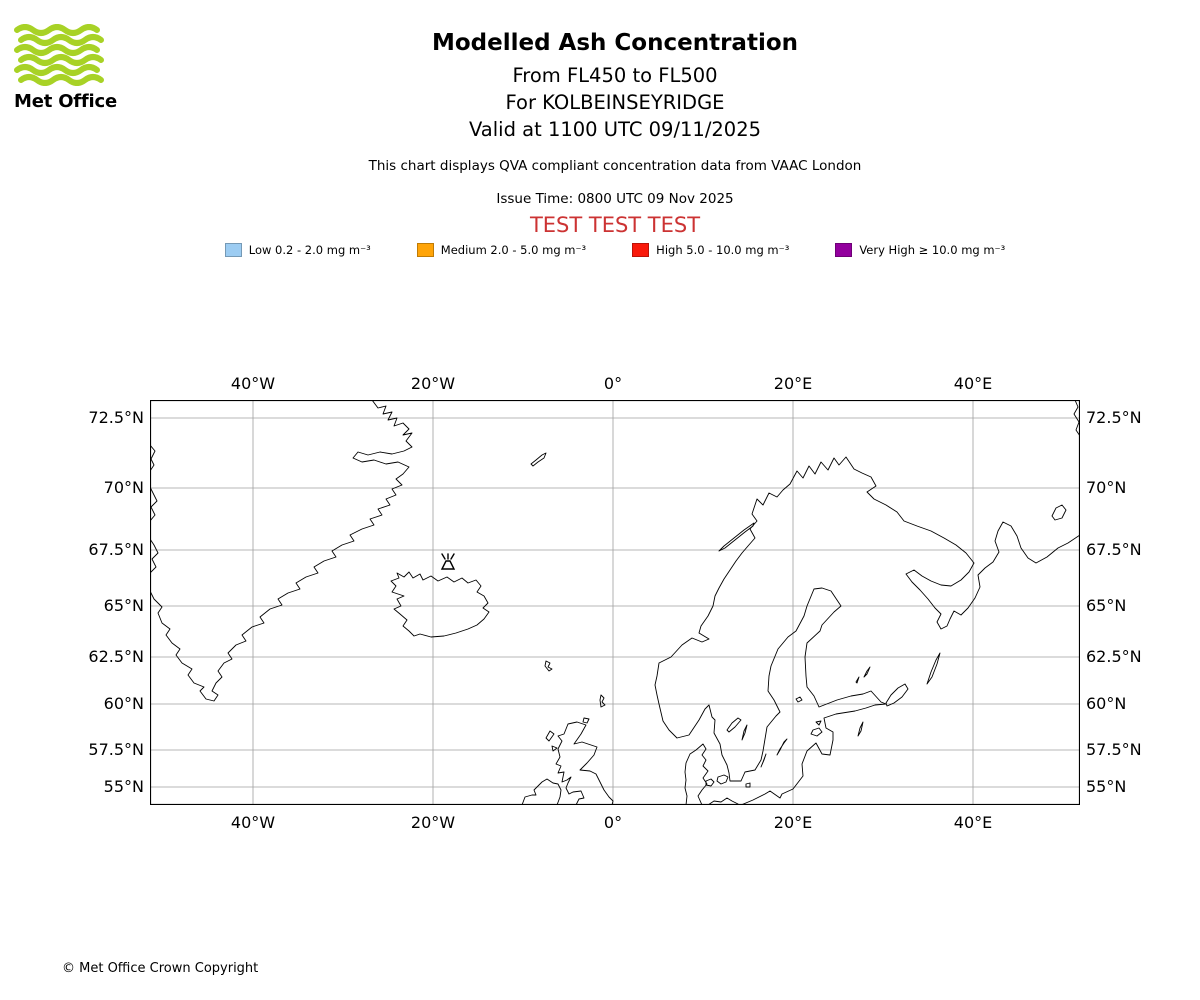 The width and height of the screenshot is (1200, 1000). What do you see at coordinates (602, 701) in the screenshot?
I see `coastline-shetland` at bounding box center [602, 701].